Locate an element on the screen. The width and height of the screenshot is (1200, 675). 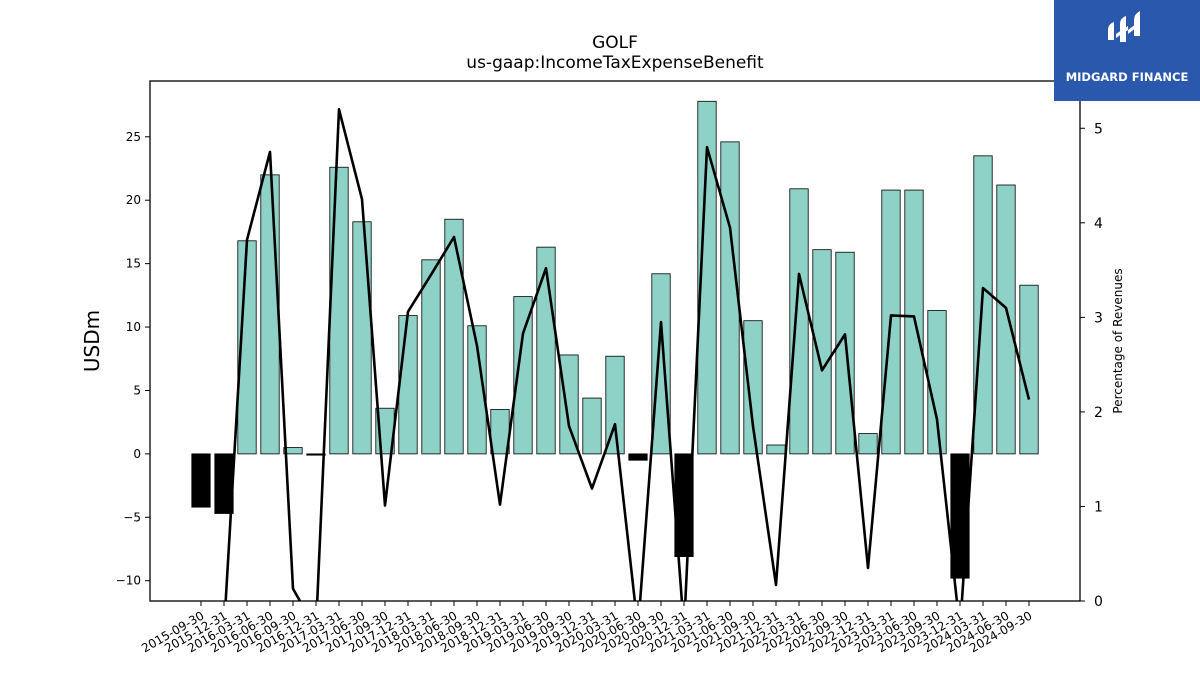
left-tick-label: 0 is located at coordinates (137, 454).